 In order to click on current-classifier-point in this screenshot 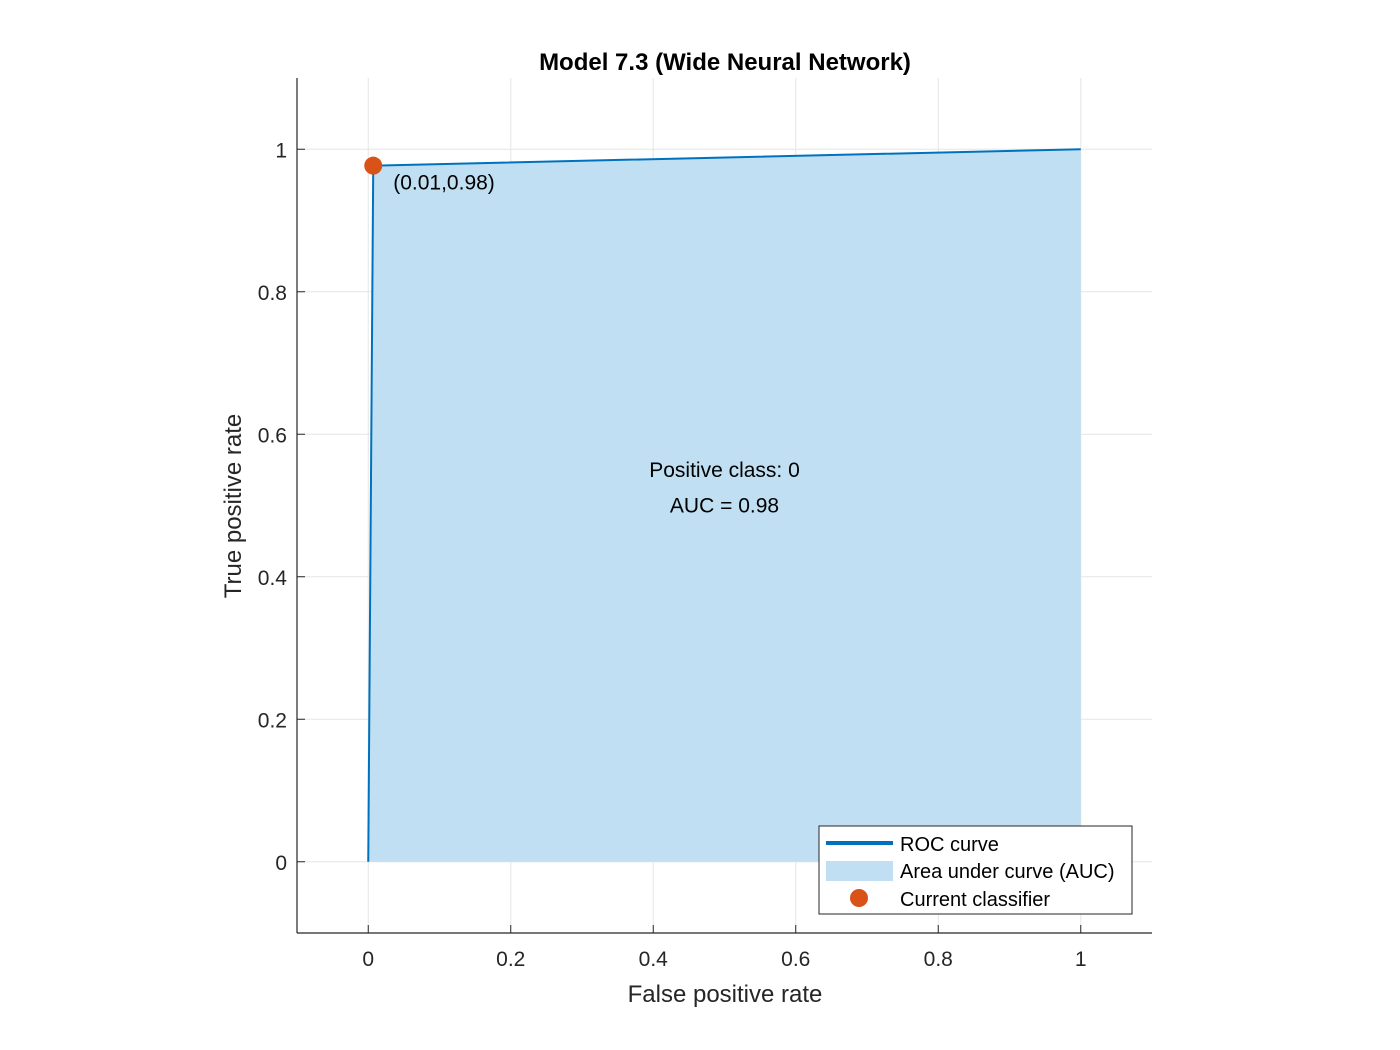, I will do `click(373, 165)`.